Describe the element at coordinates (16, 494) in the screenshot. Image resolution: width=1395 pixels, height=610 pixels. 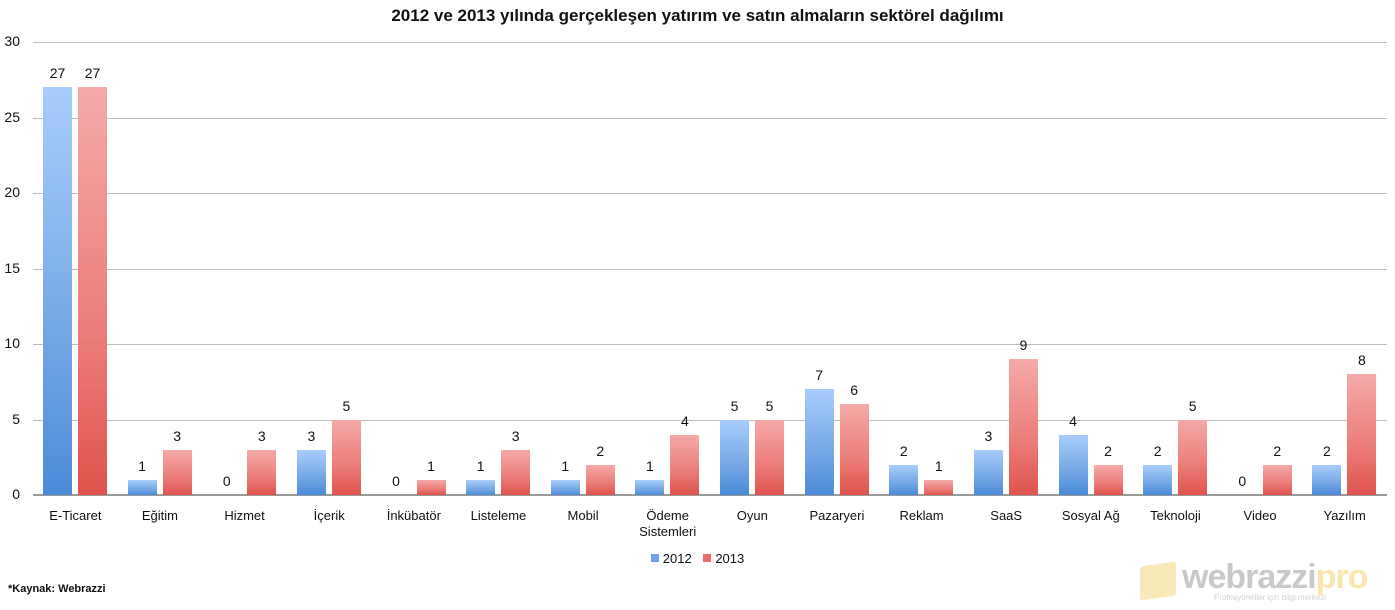
I see `y-tick-label: 0` at that location.